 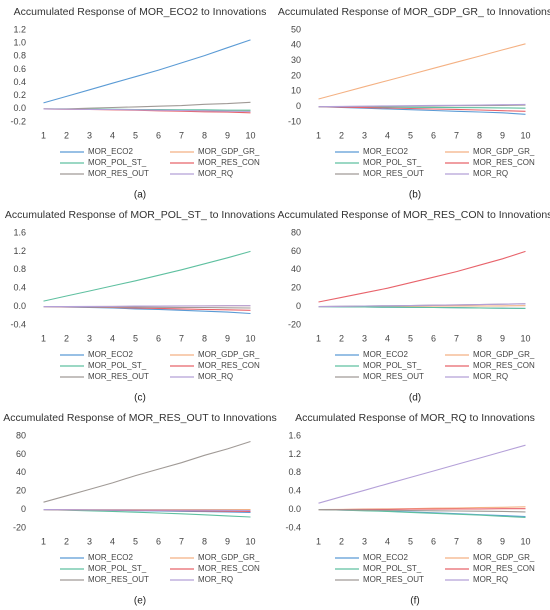 What do you see at coordinates (19, 95) in the screenshot?
I see `y-tick-label: 0.2` at bounding box center [19, 95].